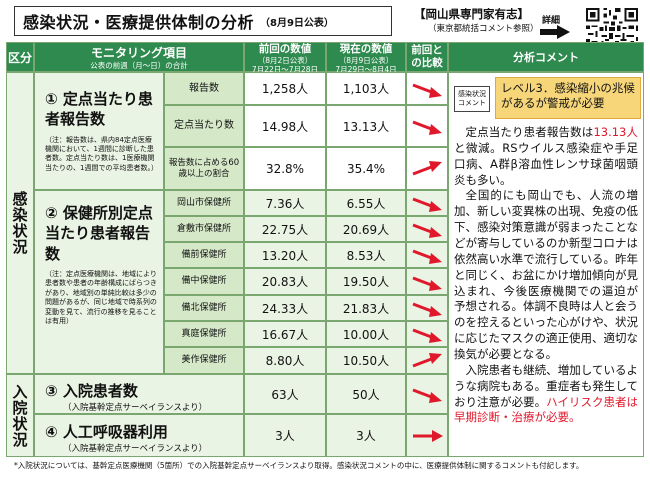  What do you see at coordinates (20, 223) in the screenshot?
I see `section-infection: 感染状況` at bounding box center [20, 223].